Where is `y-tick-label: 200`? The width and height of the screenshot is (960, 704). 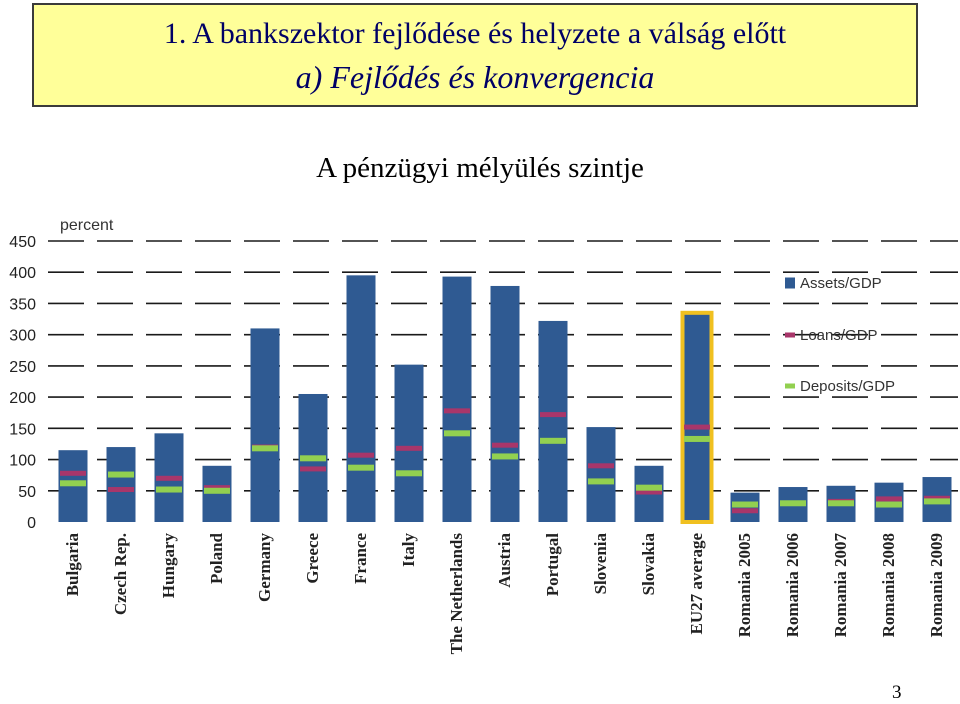
y-tick-label: 200 is located at coordinates (22, 398).